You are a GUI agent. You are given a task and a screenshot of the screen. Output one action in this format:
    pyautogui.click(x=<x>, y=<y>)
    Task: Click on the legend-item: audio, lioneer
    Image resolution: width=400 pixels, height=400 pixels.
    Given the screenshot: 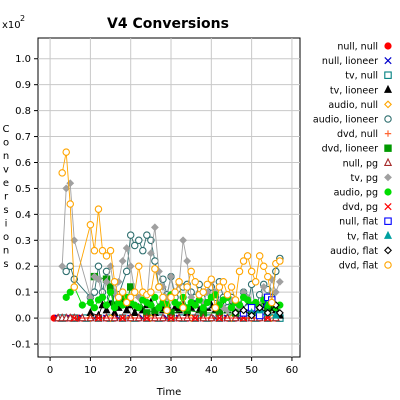 What is the action you would take?
    pyautogui.click(x=352, y=120)
    